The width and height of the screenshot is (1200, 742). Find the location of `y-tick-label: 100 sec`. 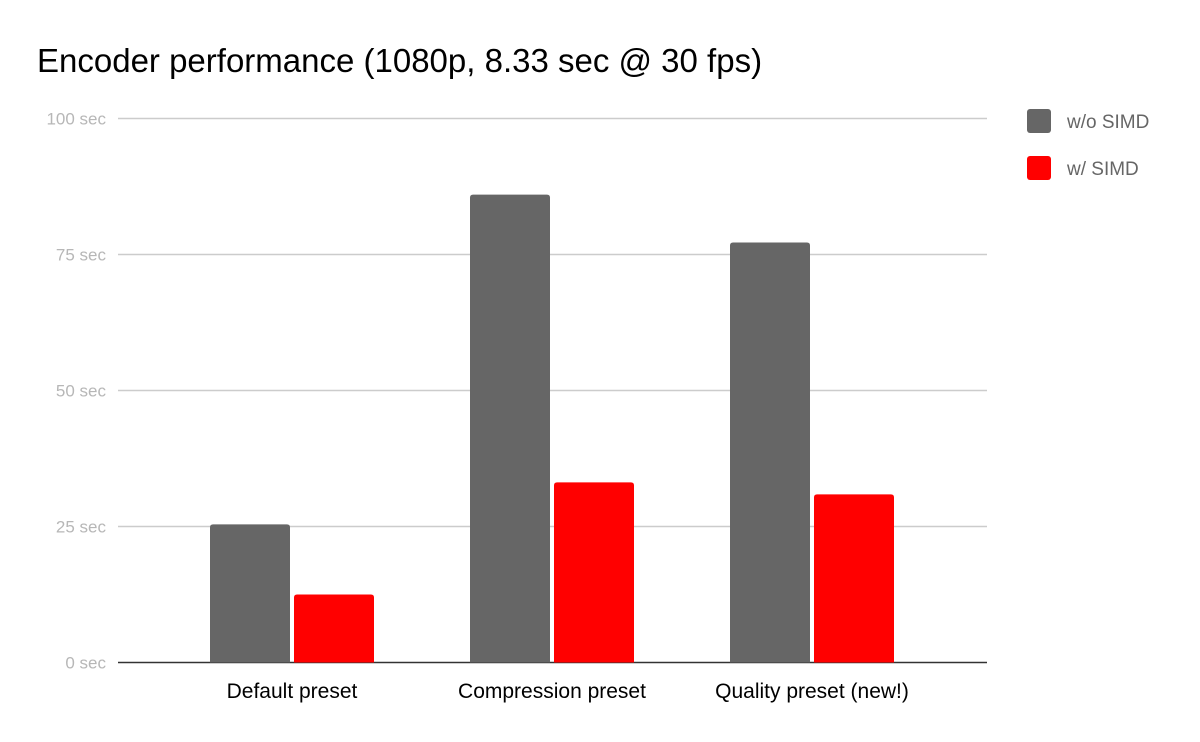

y-tick-label: 100 sec is located at coordinates (76, 119).